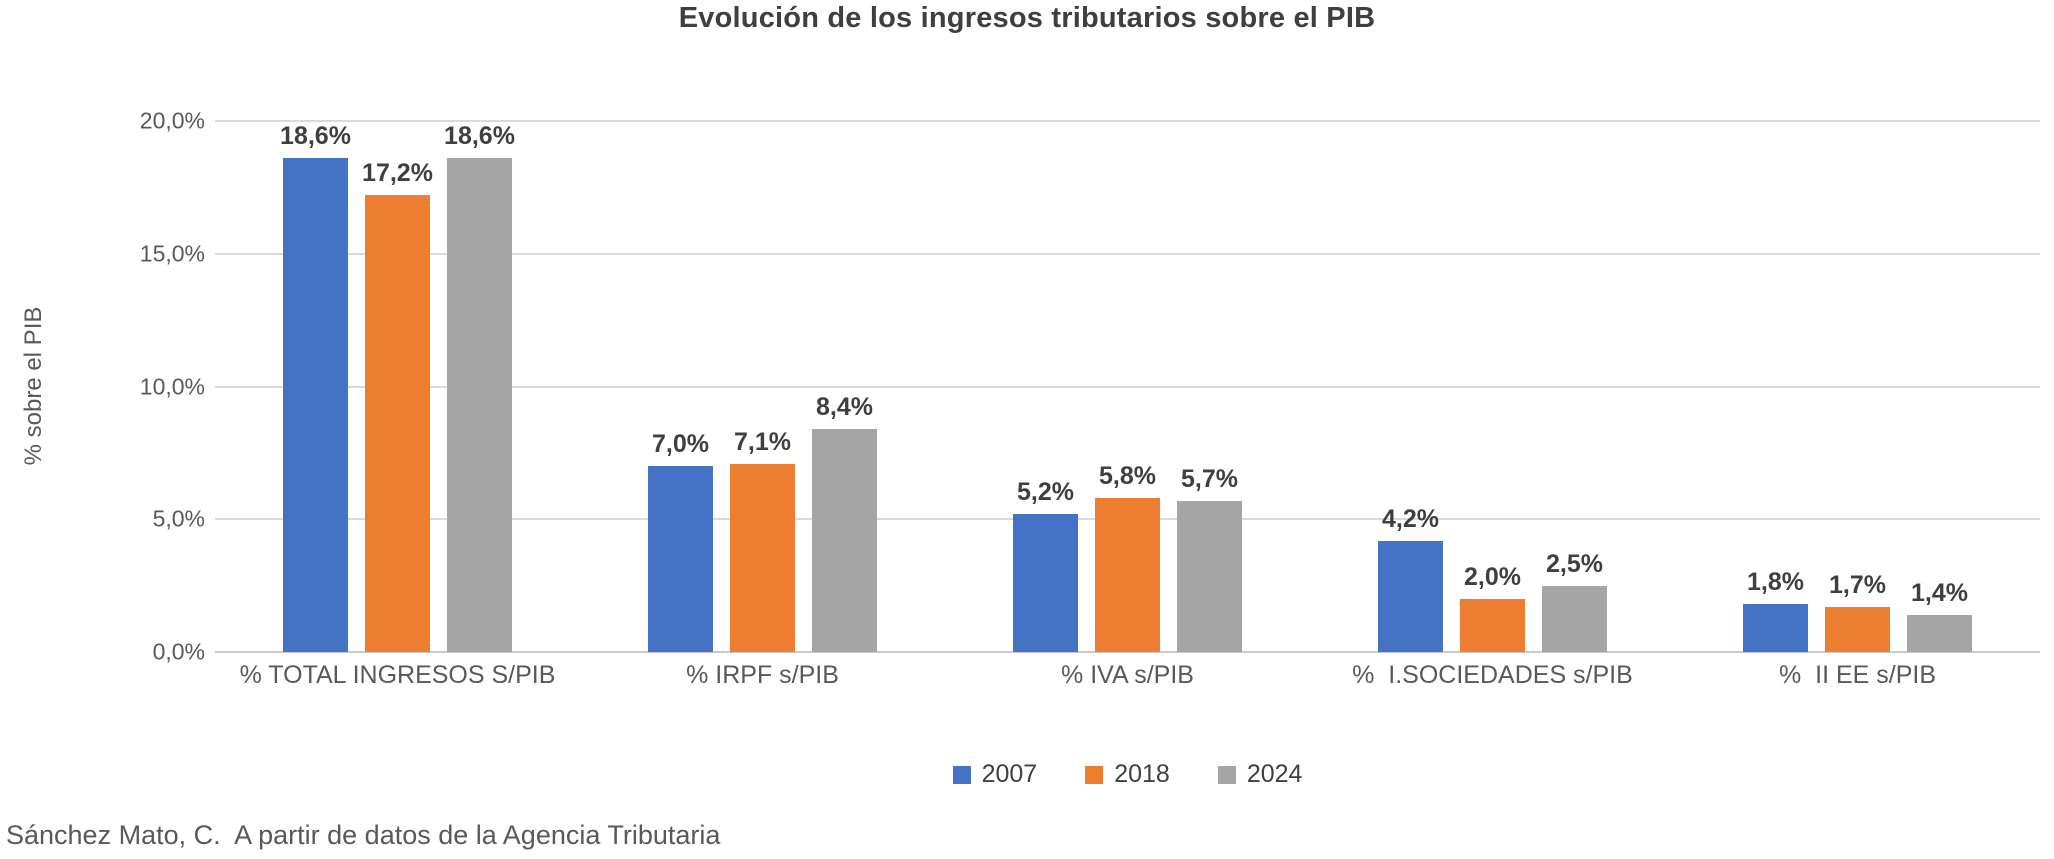 The image size is (2054, 859). I want to click on bar-value-label: 17,2%, so click(397, 173).